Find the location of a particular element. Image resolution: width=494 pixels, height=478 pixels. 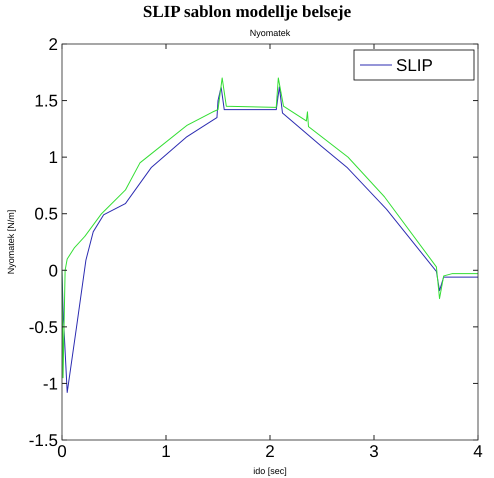

y-tick-label: 0 is located at coordinates (53, 270).